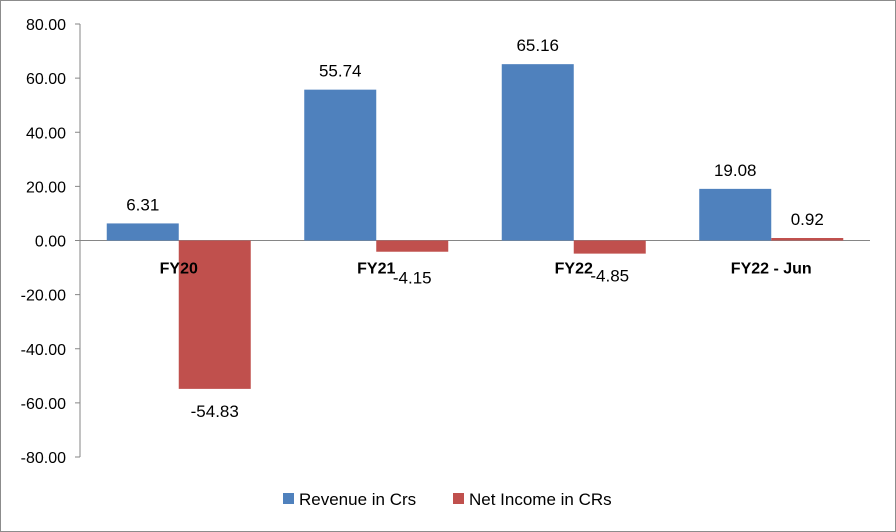 This screenshot has height=532, width=896. What do you see at coordinates (458, 498) in the screenshot?
I see `legend-swatch-net-income` at bounding box center [458, 498].